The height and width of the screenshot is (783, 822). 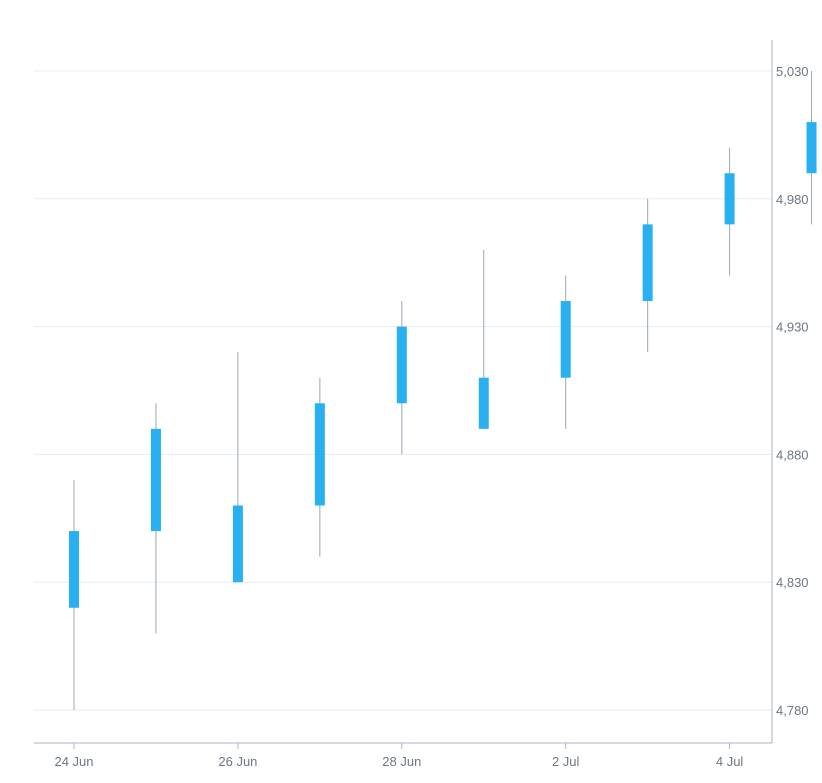 What do you see at coordinates (73, 761) in the screenshot?
I see `x-tick-label: 24 Jun` at bounding box center [73, 761].